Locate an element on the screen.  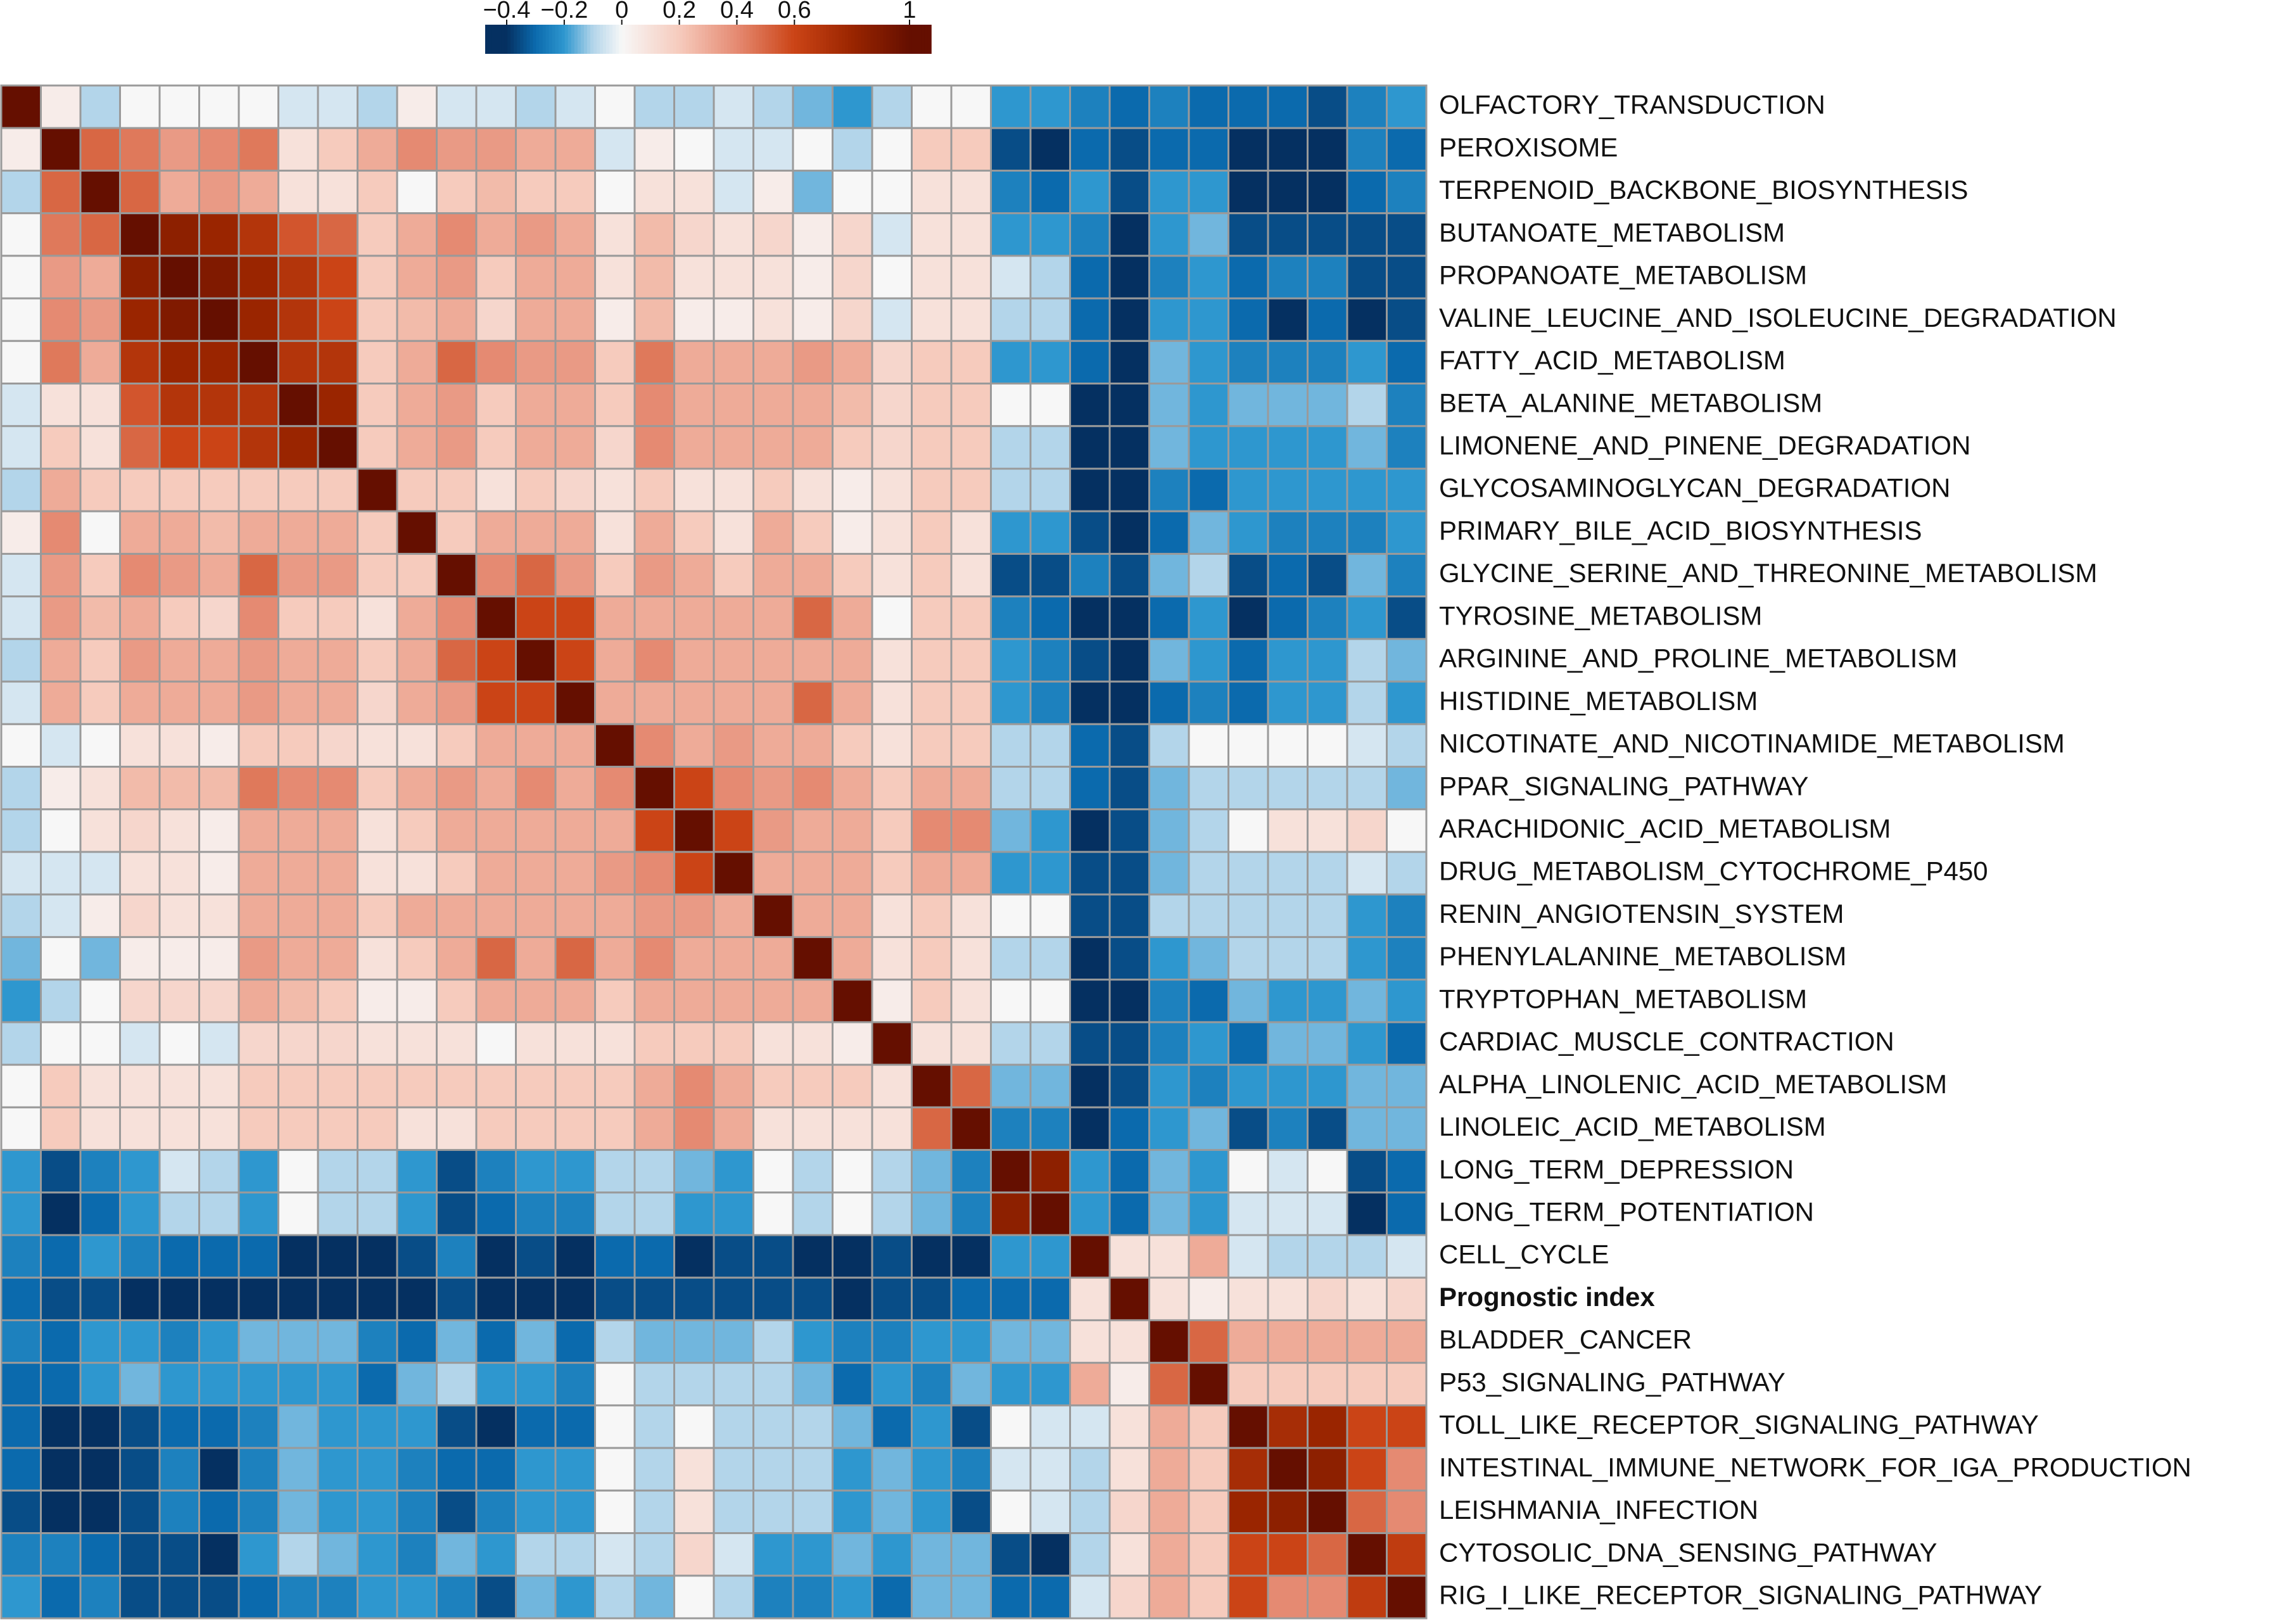
row-label: BETA_ALANINE_METABOLISM is located at coordinates (1630, 402).